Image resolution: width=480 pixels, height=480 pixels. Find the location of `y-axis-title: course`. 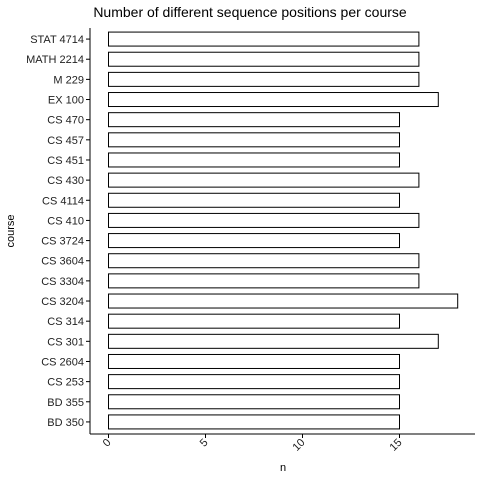

y-axis-title: course is located at coordinates (11, 230).